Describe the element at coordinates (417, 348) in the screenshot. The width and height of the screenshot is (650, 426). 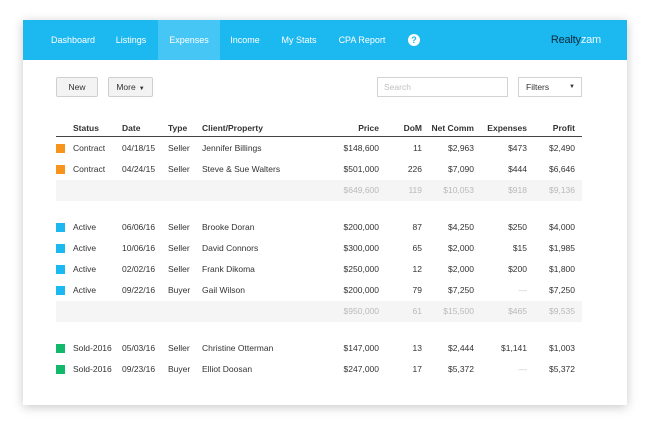
I see `cell-dom: 13` at that location.